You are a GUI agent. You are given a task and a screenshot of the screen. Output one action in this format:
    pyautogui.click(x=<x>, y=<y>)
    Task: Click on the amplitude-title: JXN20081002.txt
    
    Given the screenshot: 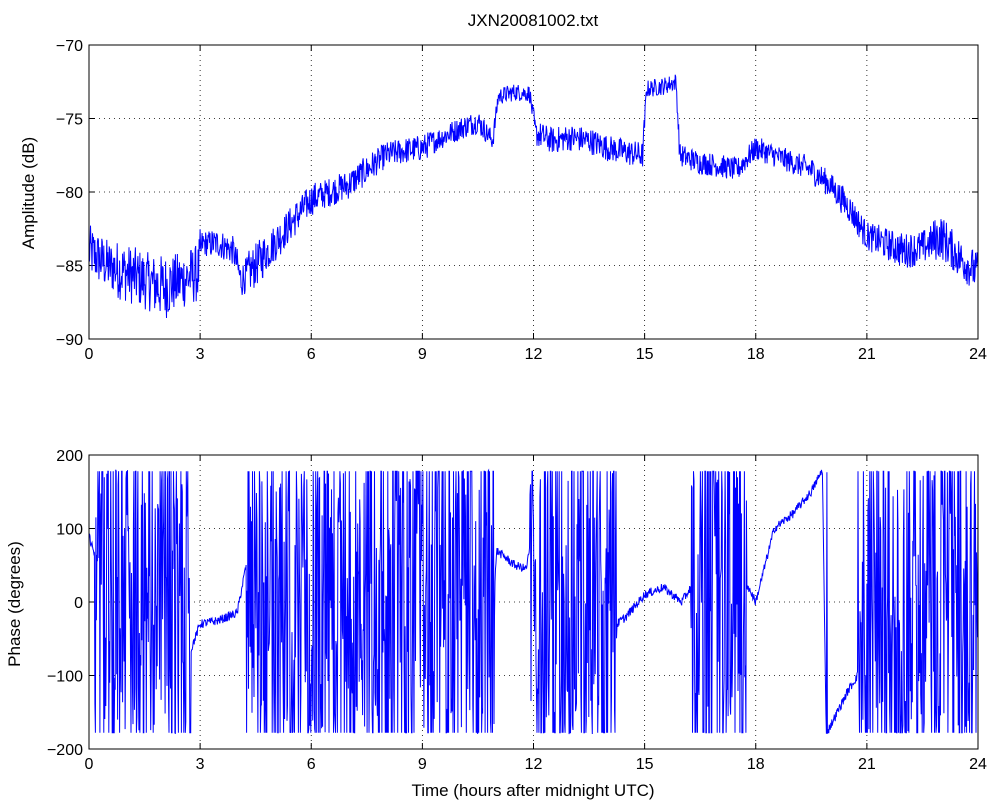 What is the action you would take?
    pyautogui.click(x=533, y=20)
    